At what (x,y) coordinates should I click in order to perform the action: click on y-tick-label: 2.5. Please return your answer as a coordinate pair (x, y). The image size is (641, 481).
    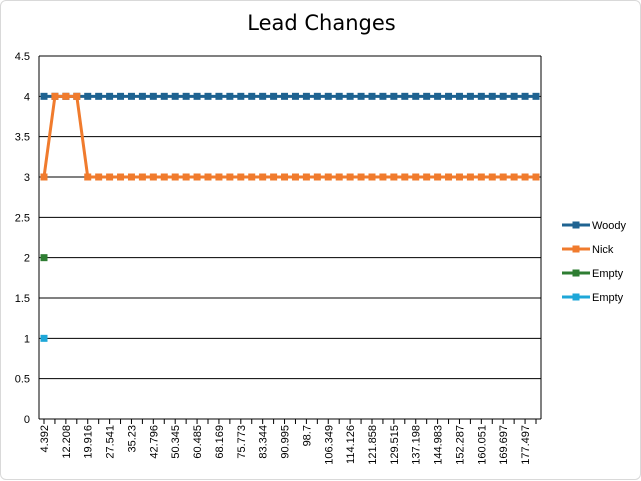
    Looking at the image, I should click on (22, 218).